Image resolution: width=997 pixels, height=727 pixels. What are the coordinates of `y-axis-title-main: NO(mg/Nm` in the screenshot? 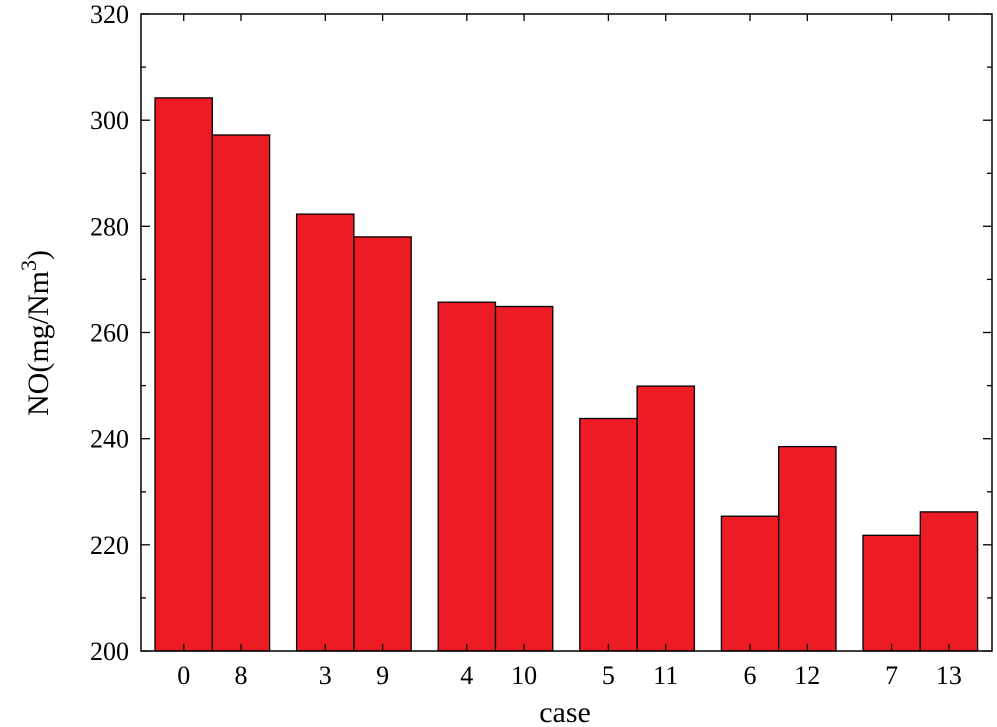 It's located at (38, 343).